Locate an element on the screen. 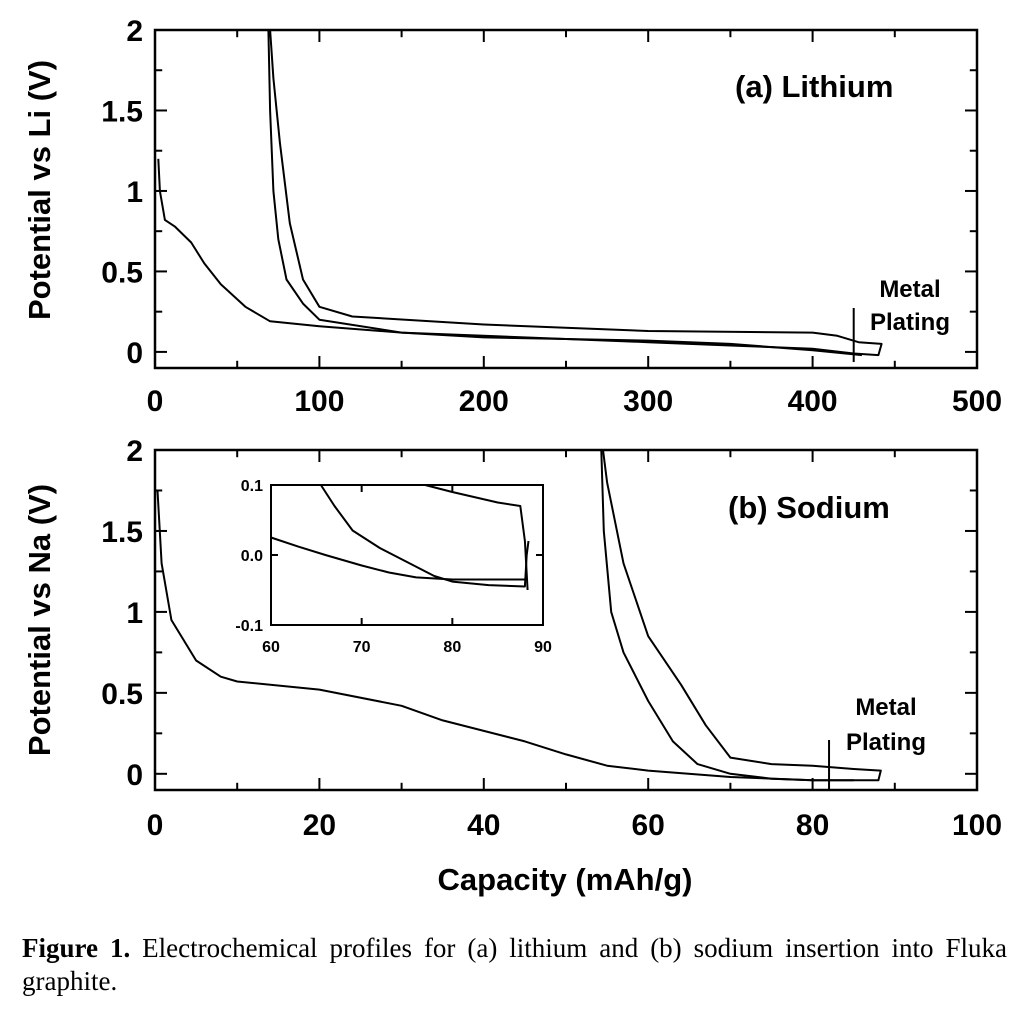 The height and width of the screenshot is (1015, 1017). inset-plot: 60 70 80 90 -0.1 0.0 0.1 is located at coordinates (393, 567).